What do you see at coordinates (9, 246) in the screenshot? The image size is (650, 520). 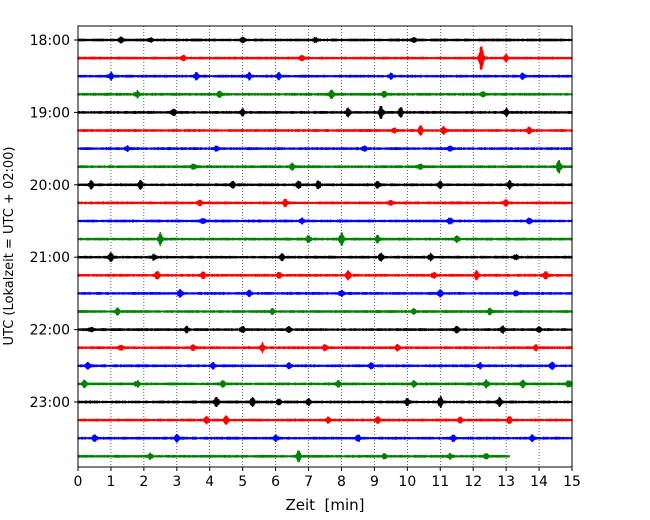 I see `y-axis-label: UTC (Lokalzeit = UTC + 02:00)` at bounding box center [9, 246].